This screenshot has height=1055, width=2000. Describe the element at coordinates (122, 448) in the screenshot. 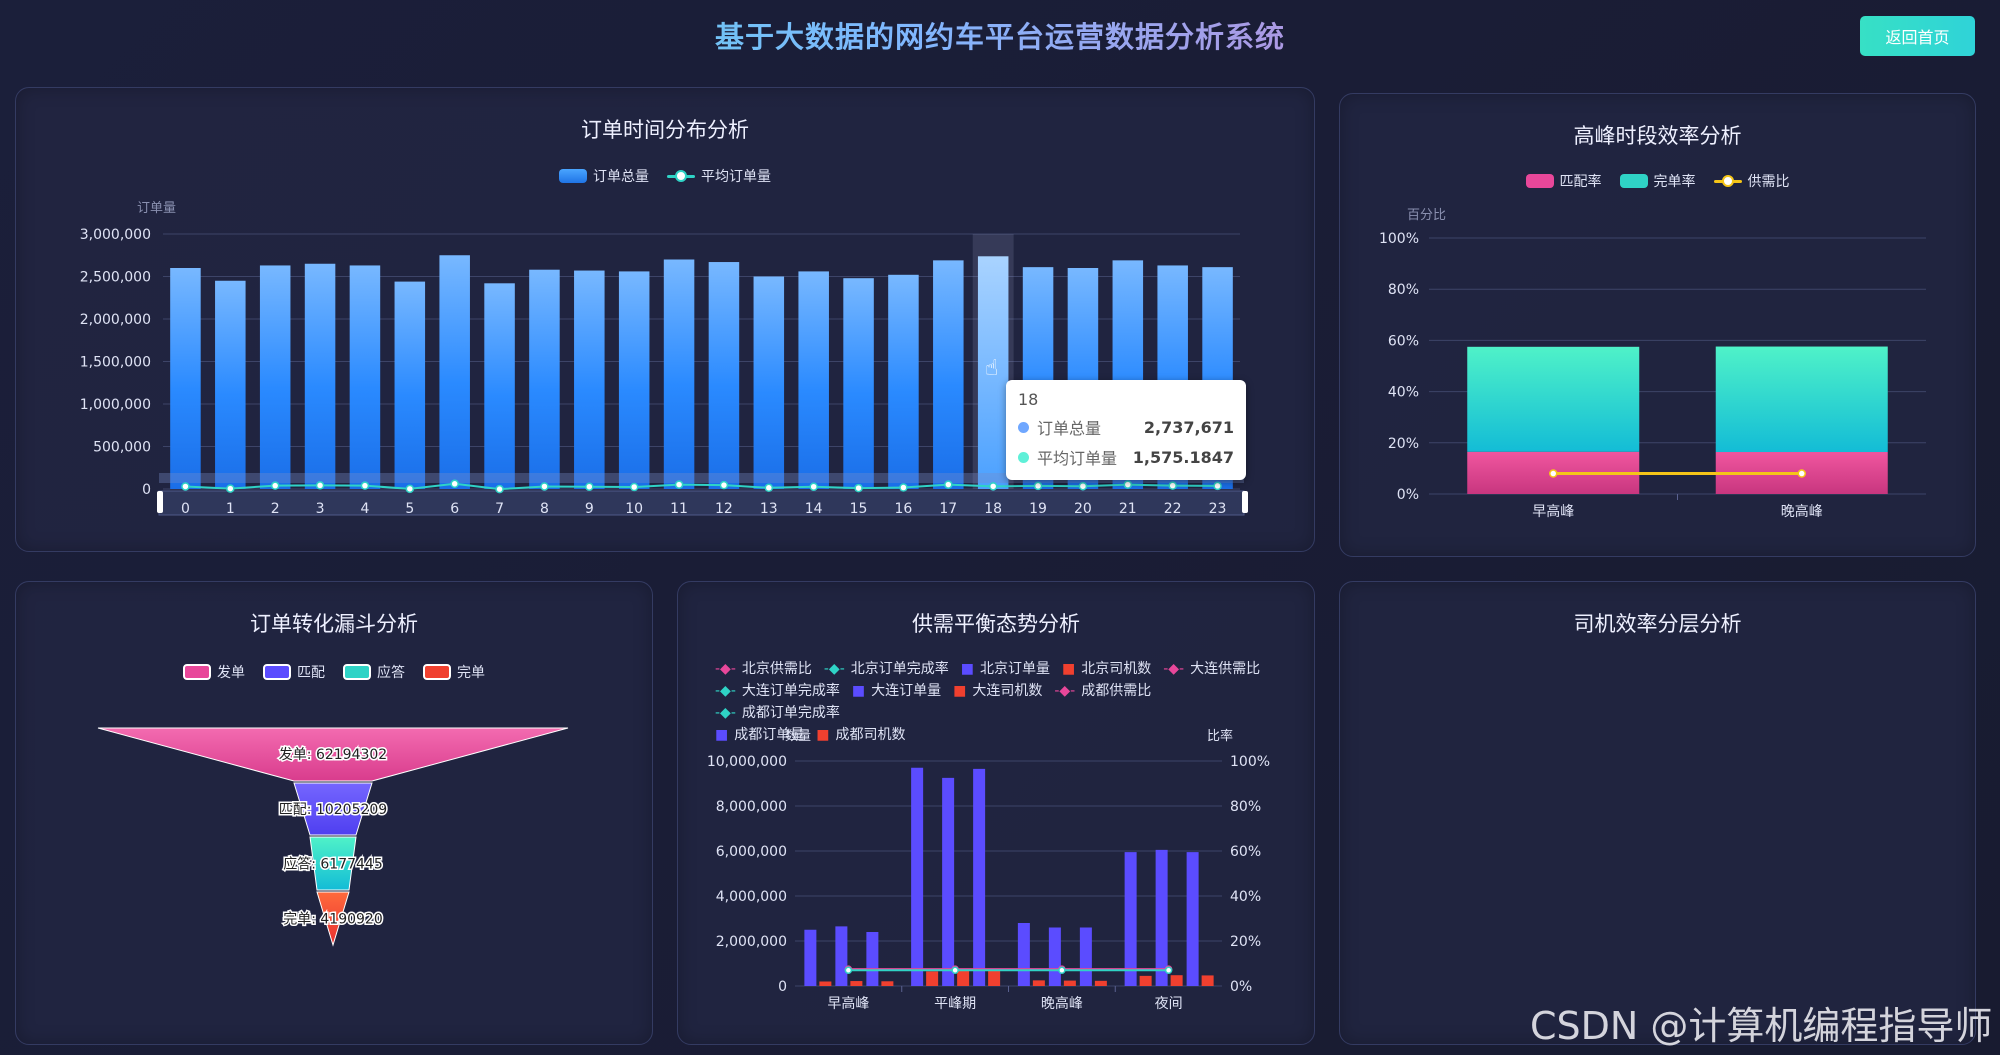

I see `y-tick-label: 500,000` at that location.